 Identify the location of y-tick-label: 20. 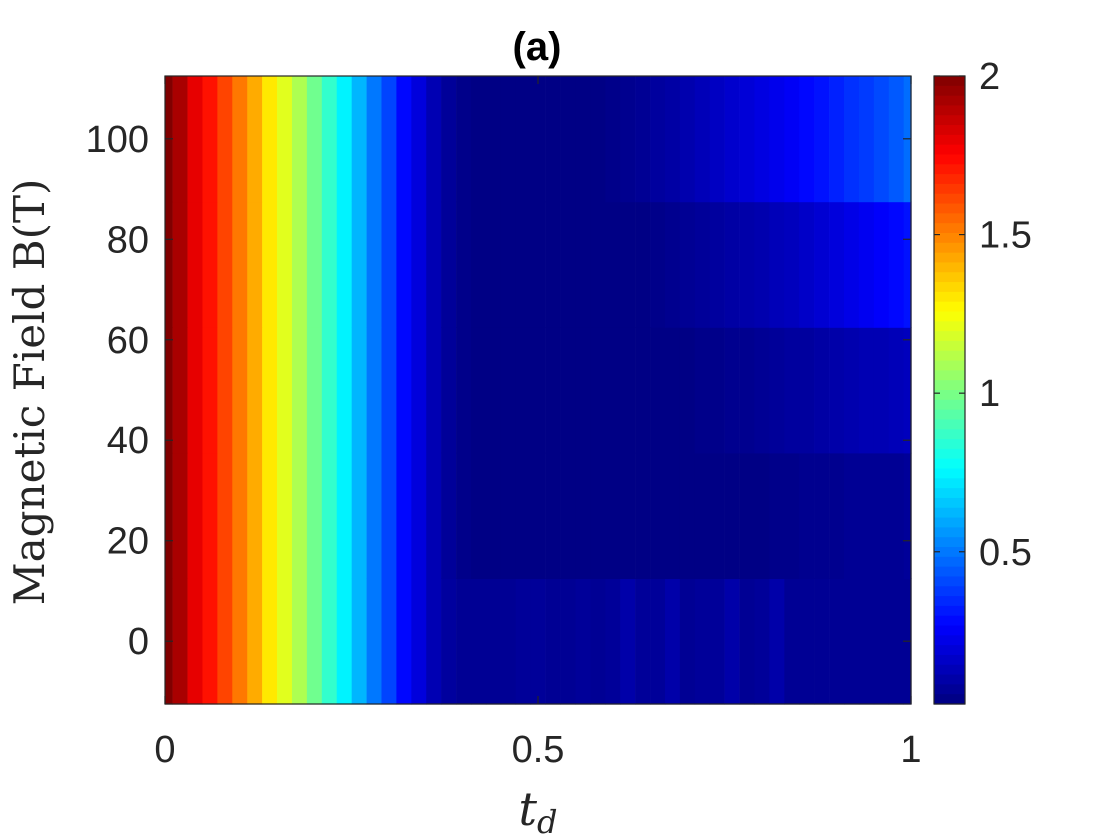
(128, 542).